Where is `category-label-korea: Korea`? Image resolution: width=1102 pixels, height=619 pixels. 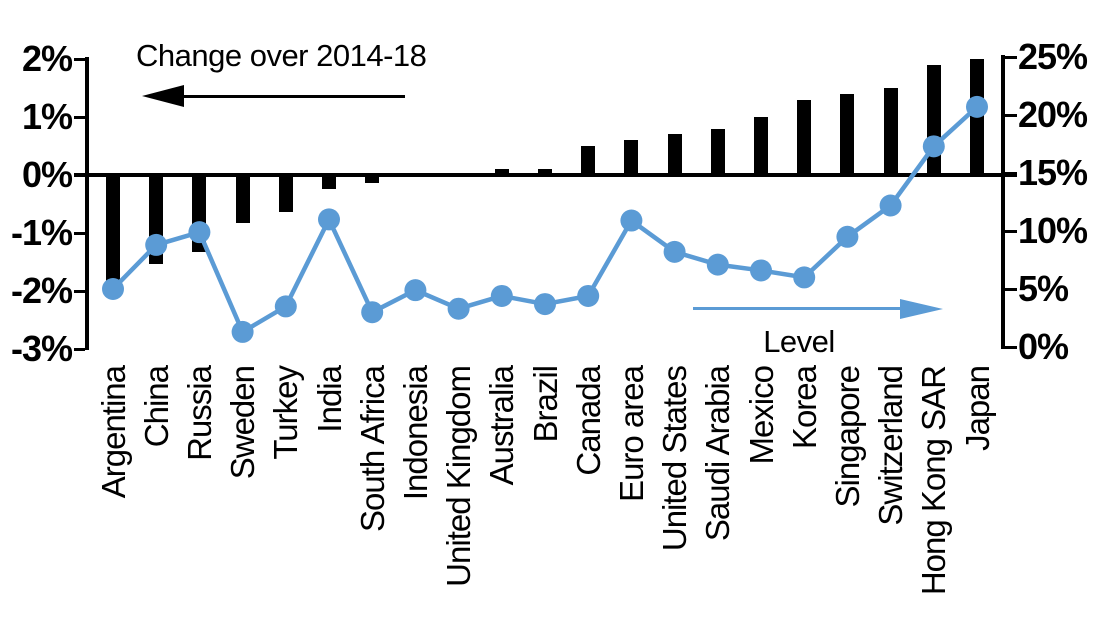 category-label-korea: Korea is located at coordinates (804, 408).